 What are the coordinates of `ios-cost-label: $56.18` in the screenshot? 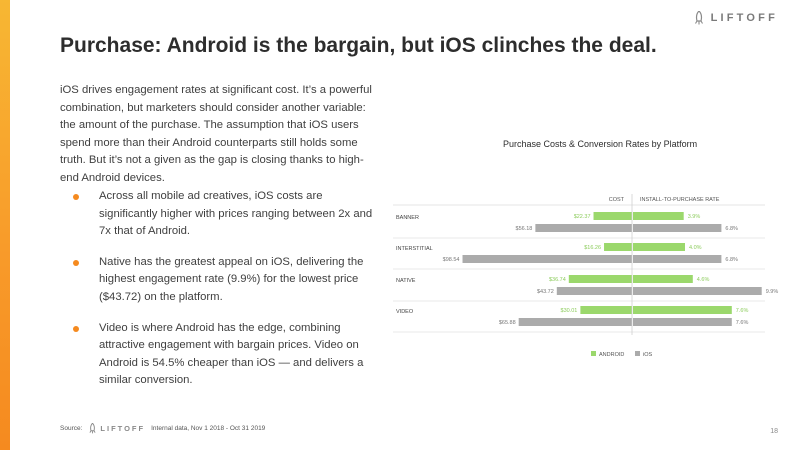 It's located at (524, 229).